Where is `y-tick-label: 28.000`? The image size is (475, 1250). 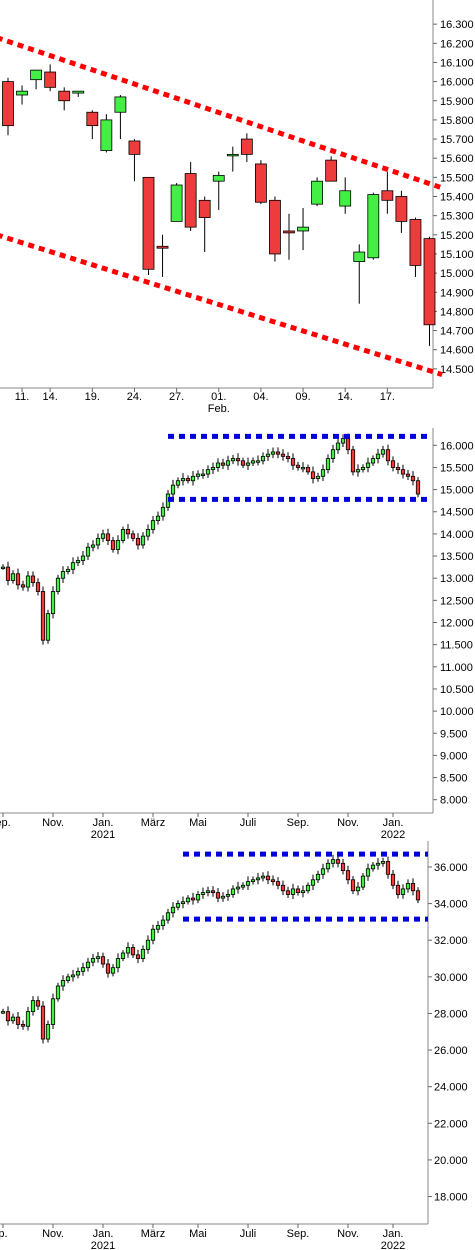
y-tick-label: 28.000 is located at coordinates (451, 1014).